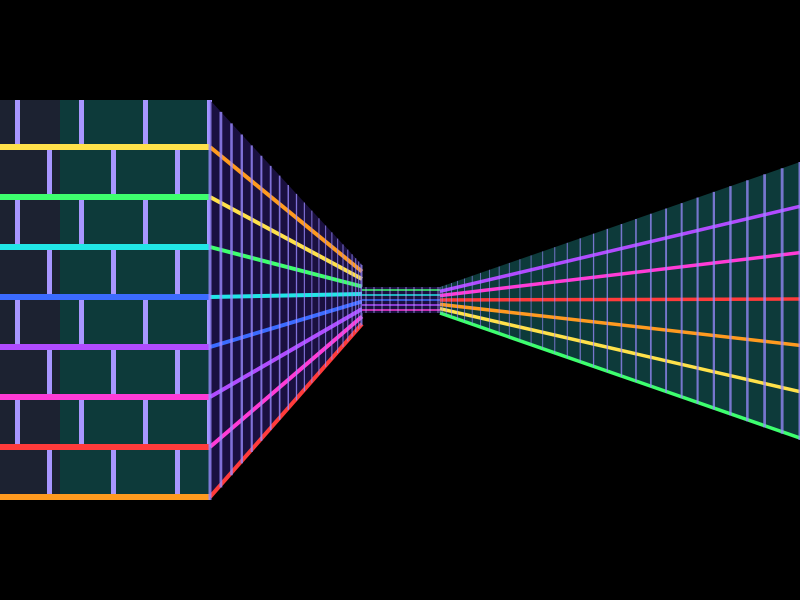 Image resolution: width=800 pixels, height=600 pixels. What do you see at coordinates (401, 300) in the screenshot?
I see `far-end-wall` at bounding box center [401, 300].